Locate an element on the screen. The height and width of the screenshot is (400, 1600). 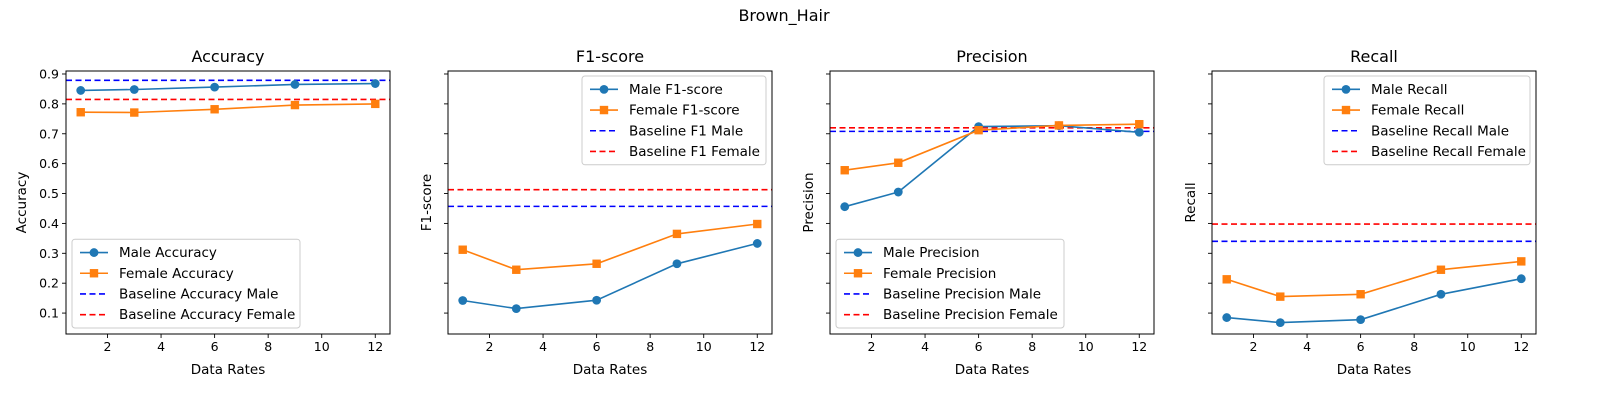
chart-1-x-tick-label: 12 is located at coordinates (375, 346).